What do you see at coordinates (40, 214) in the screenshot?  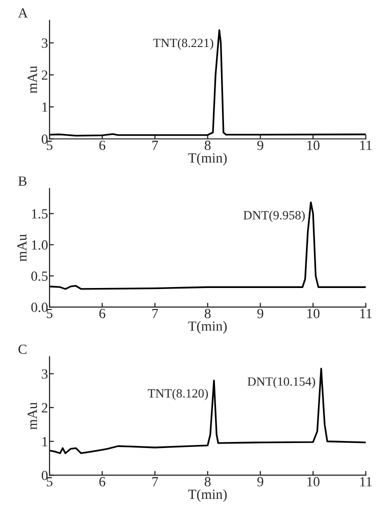 I see `y-tick-label: 1.5` at bounding box center [40, 214].